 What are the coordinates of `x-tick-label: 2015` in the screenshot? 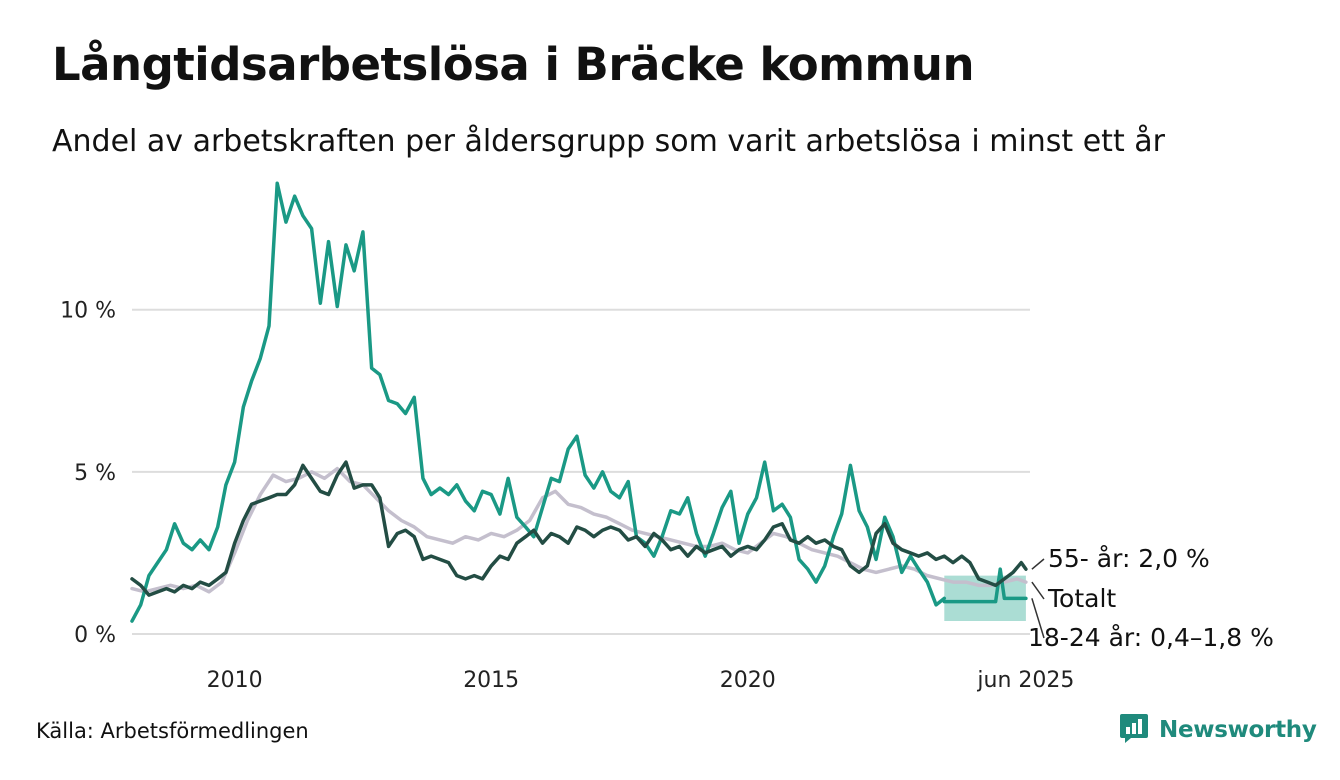 It's located at (491, 680).